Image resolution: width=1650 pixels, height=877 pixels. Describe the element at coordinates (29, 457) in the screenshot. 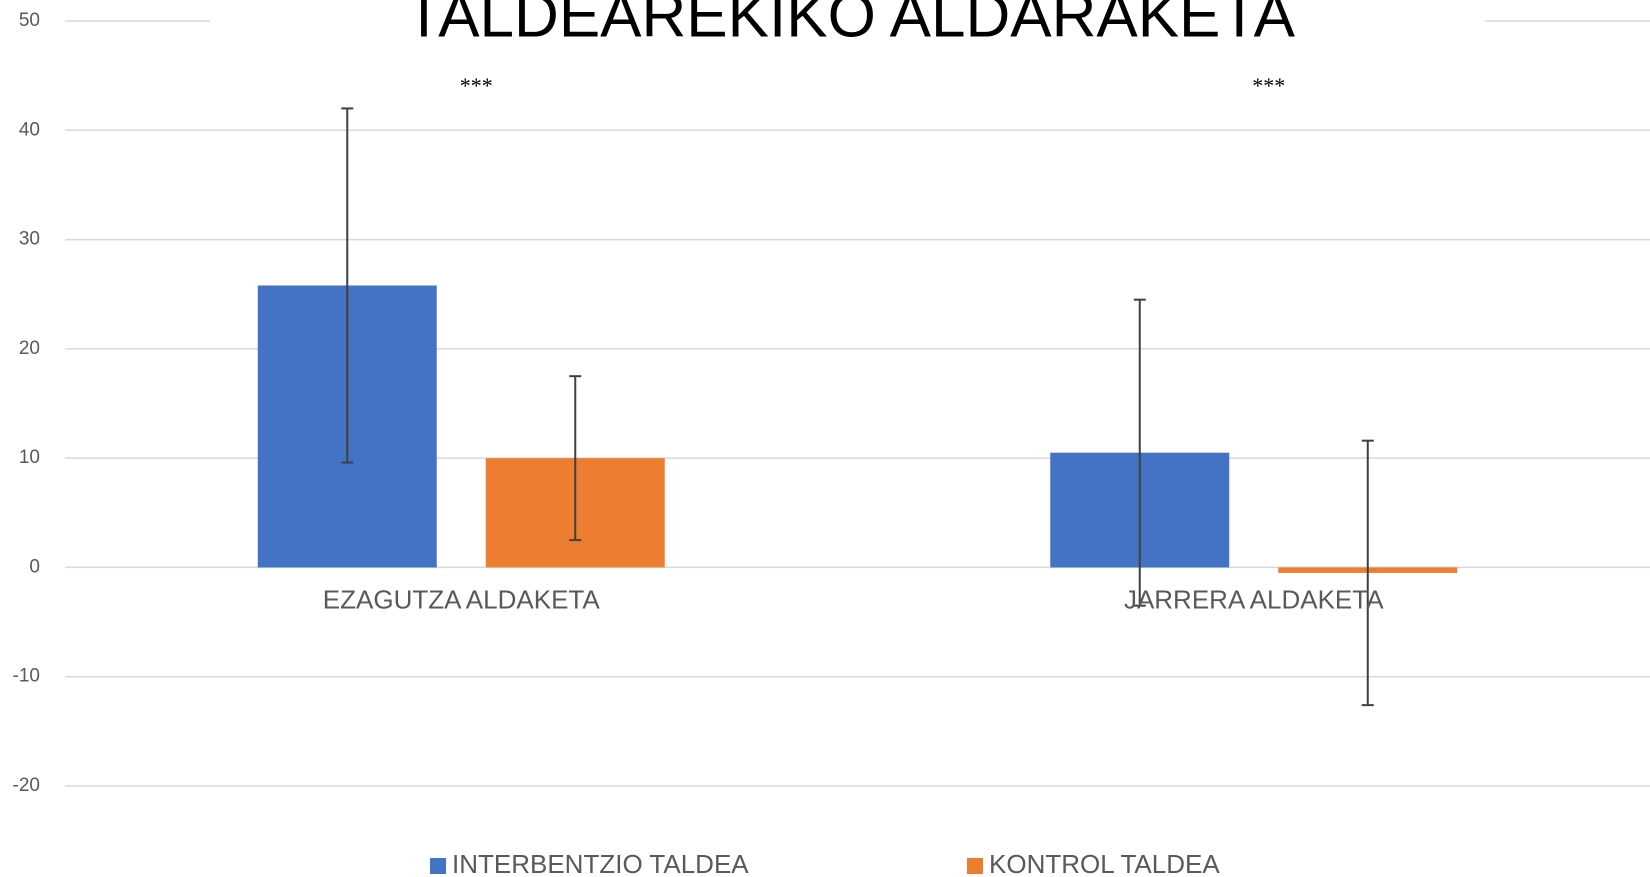

I see `y-tick-label: 10` at that location.